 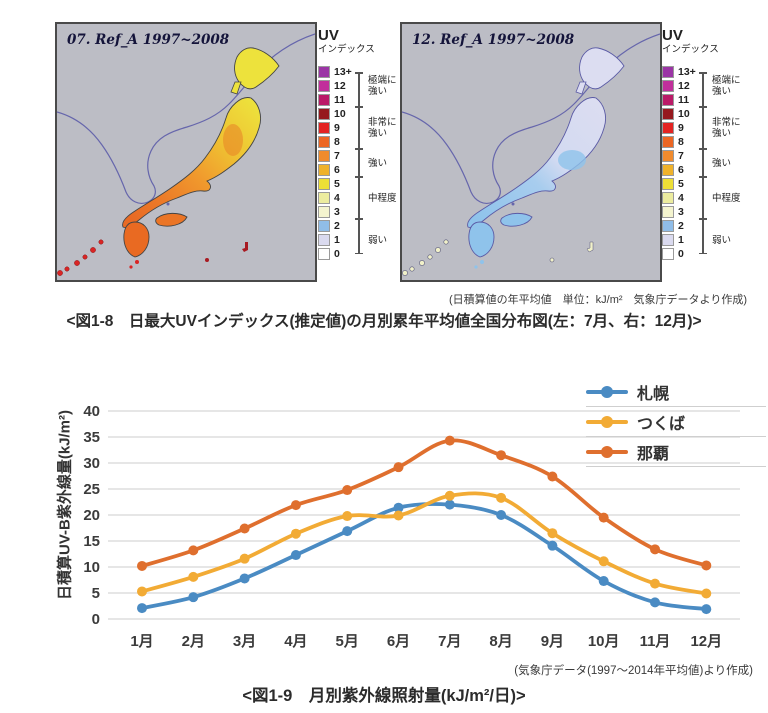 I want to click on x-tick-label: 3月, so click(x=244, y=641).